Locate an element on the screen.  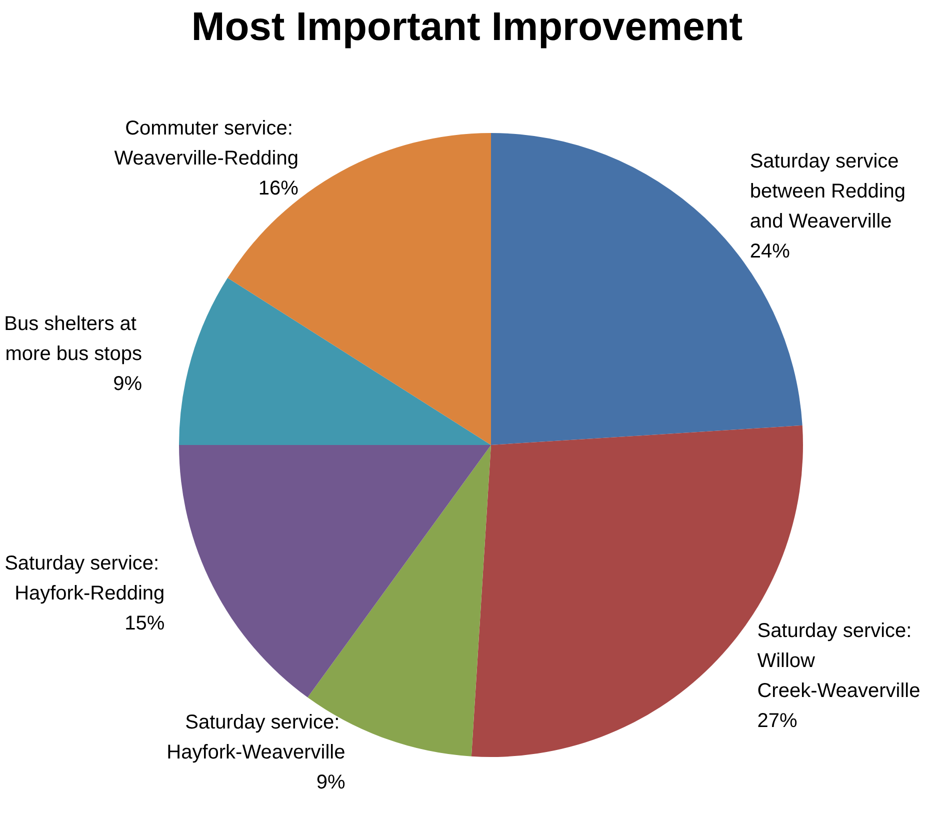
slice-label: Commuter service: Weaverville-Redding is located at coordinates (206, 143).